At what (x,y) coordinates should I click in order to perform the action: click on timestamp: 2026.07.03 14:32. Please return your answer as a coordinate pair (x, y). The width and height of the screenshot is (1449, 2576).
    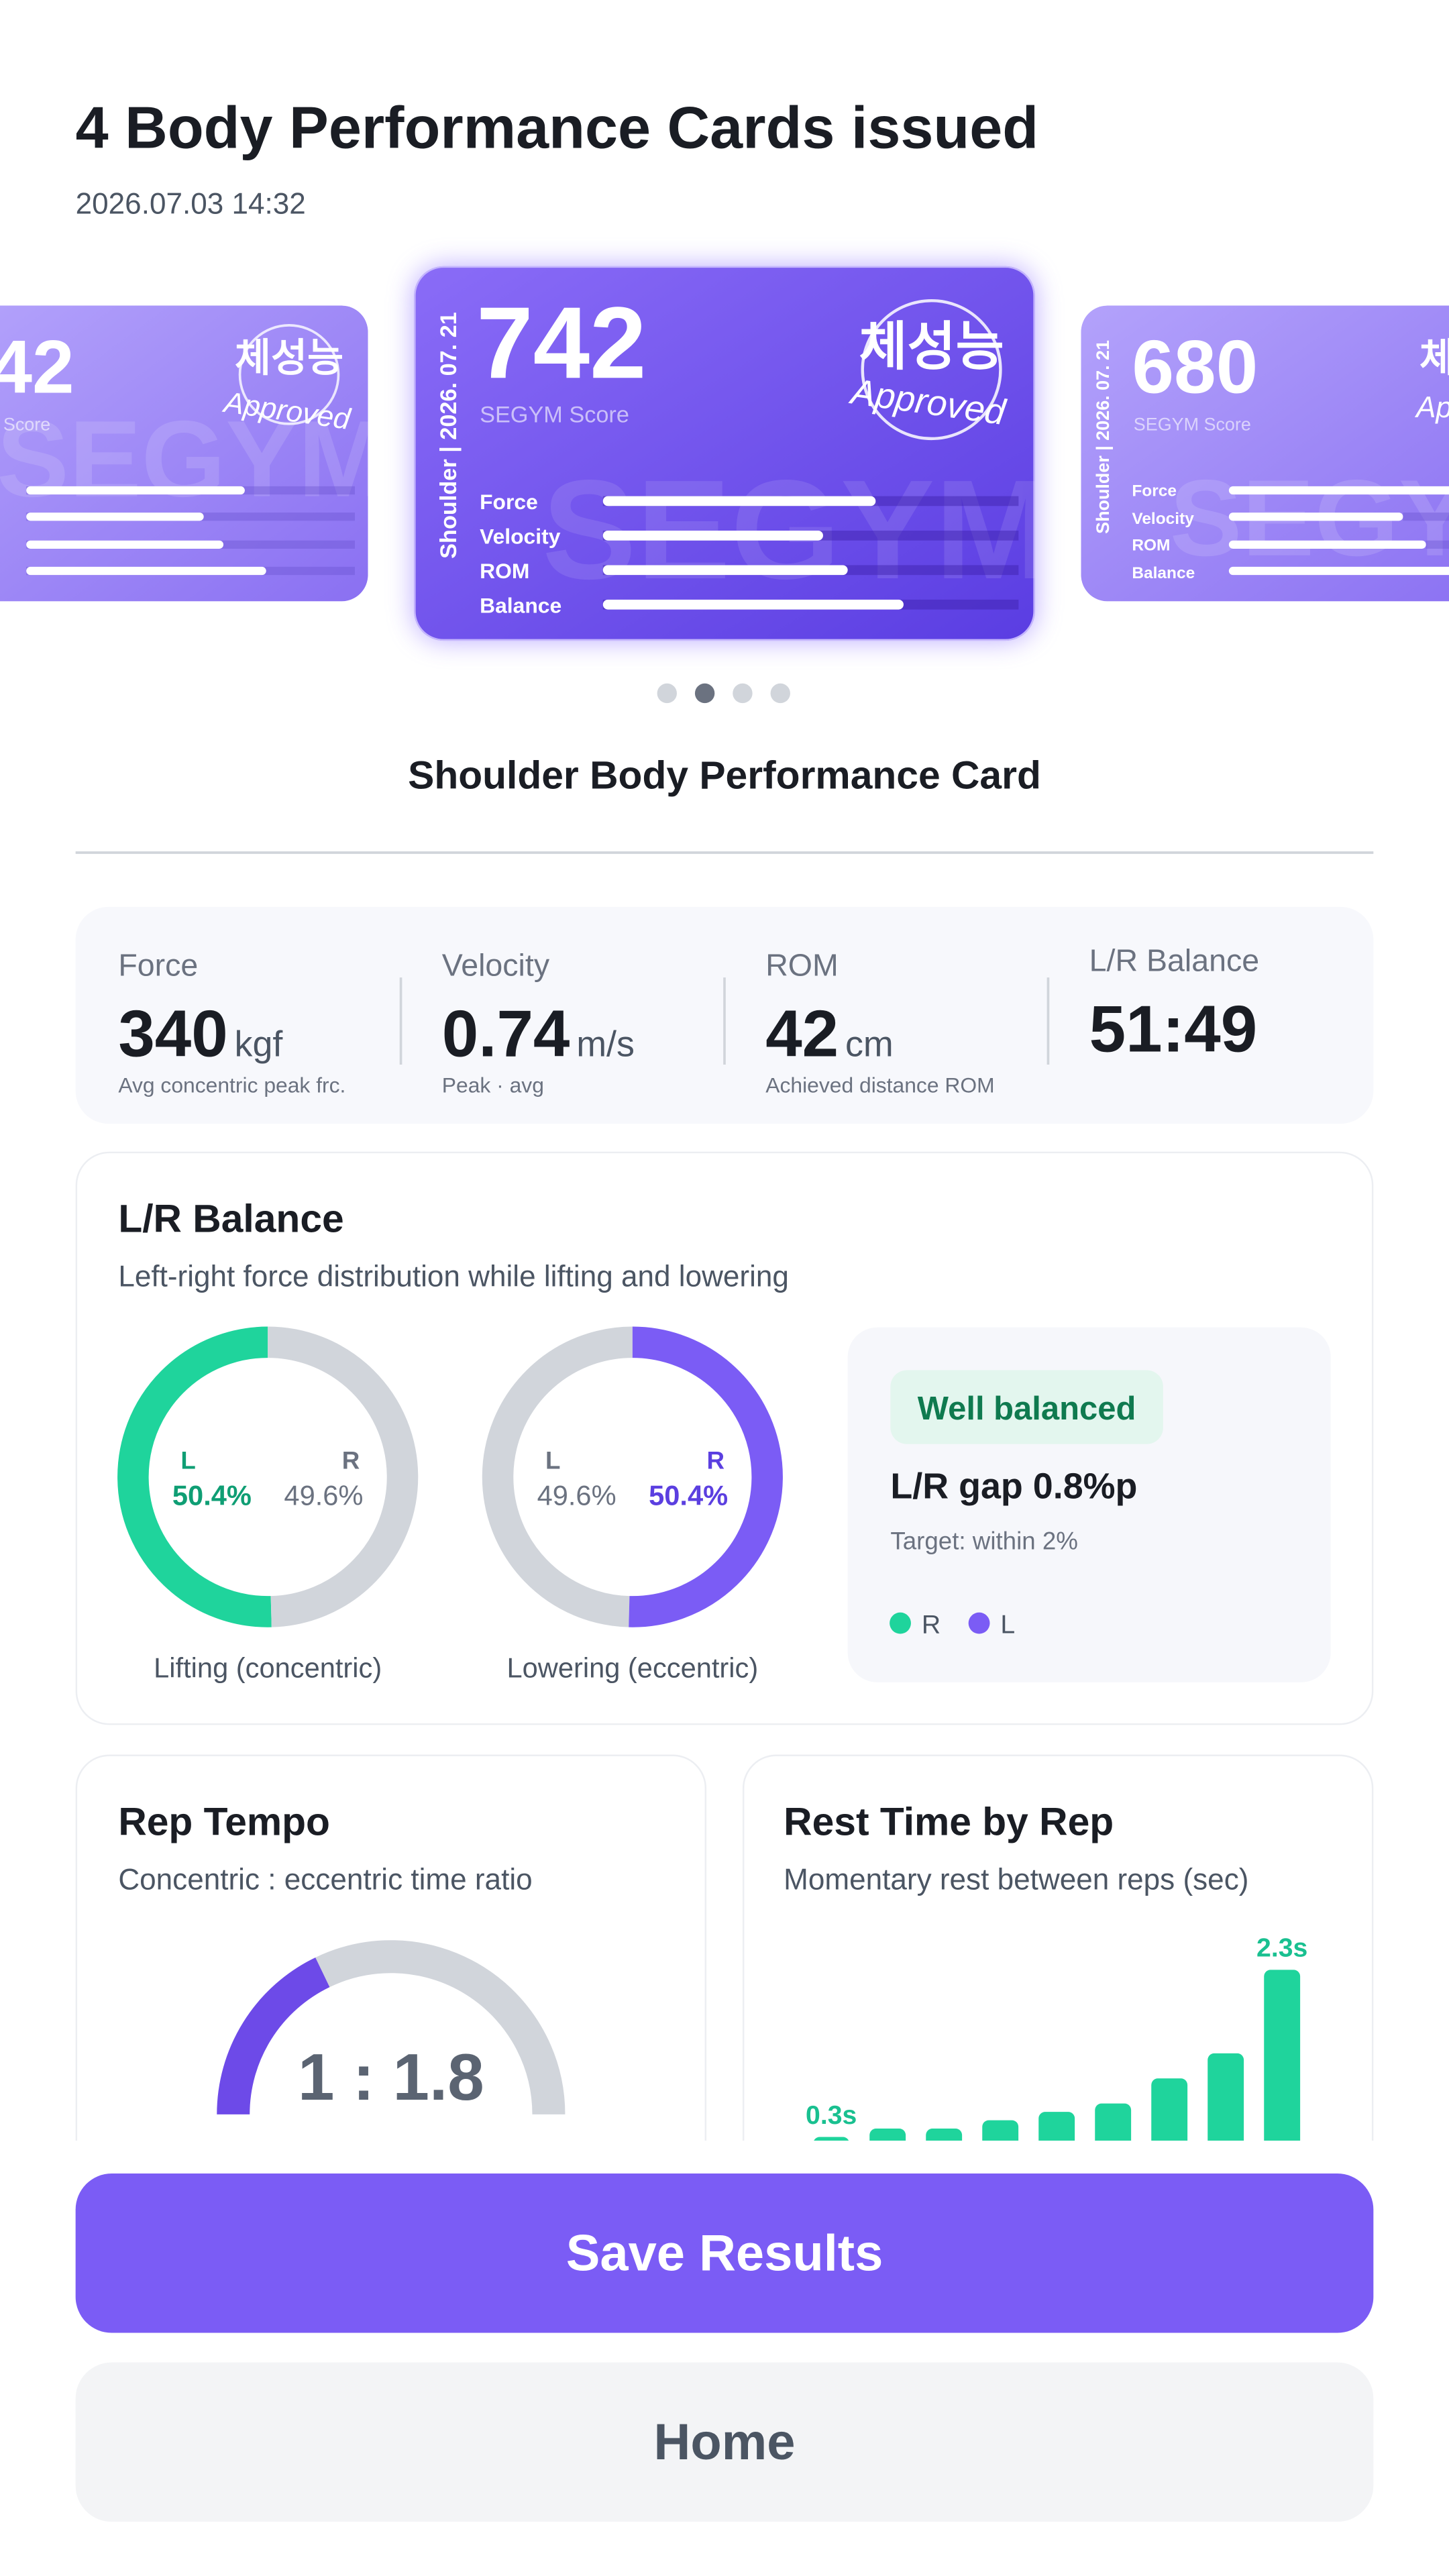
    Looking at the image, I should click on (191, 203).